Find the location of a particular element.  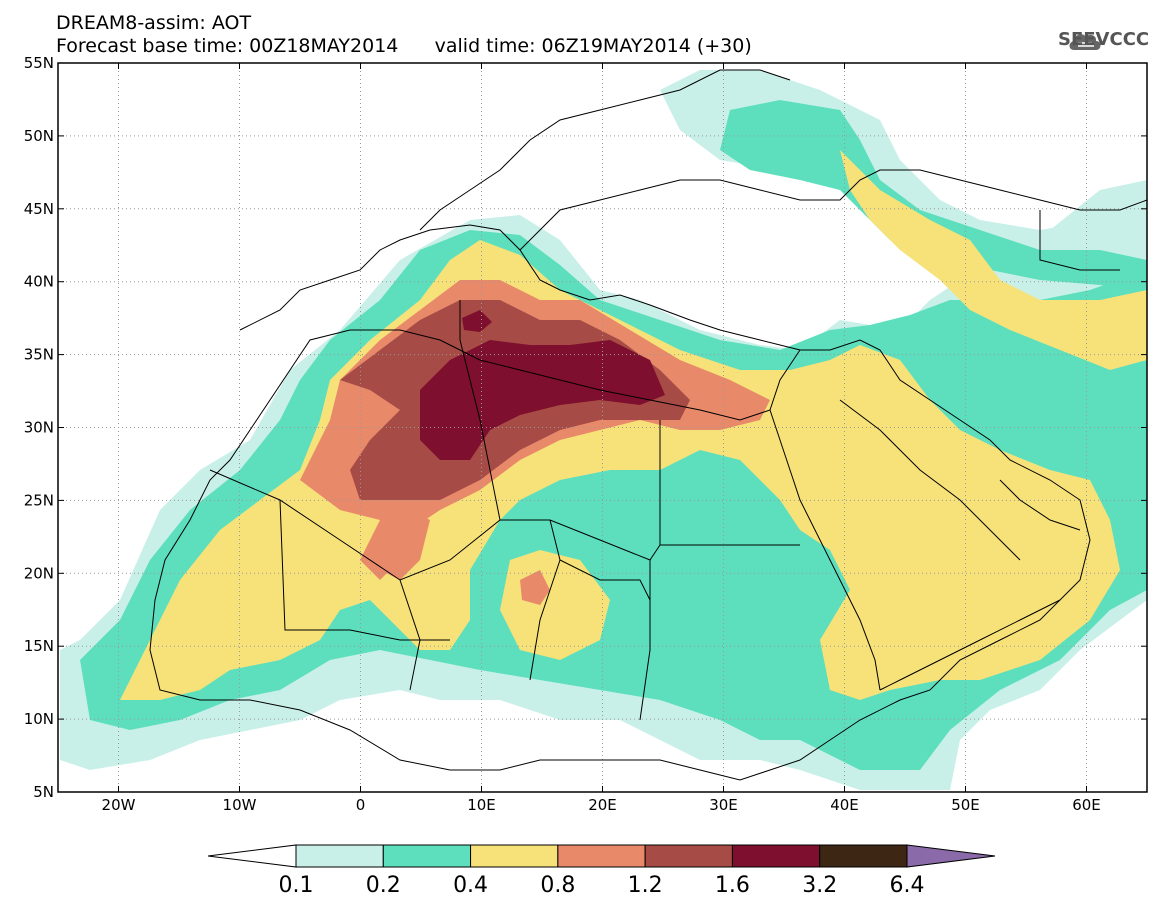

lat-tick-label: 20N is located at coordinates (39, 573).